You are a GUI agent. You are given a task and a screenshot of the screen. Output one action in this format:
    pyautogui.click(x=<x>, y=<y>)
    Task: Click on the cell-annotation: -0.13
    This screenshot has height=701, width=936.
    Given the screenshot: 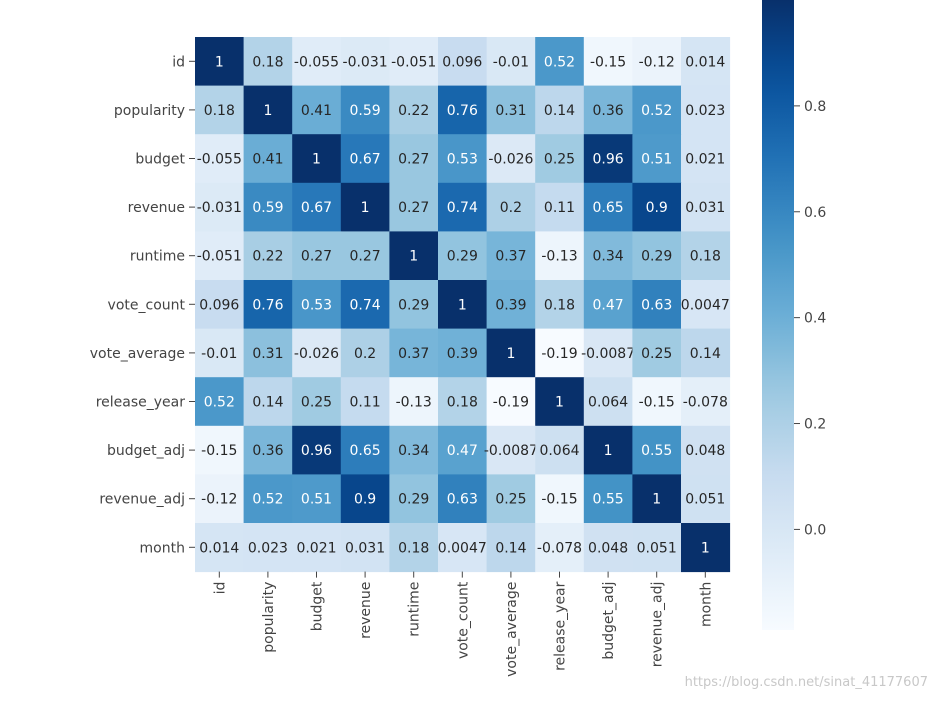 What is the action you would take?
    pyautogui.click(x=414, y=403)
    